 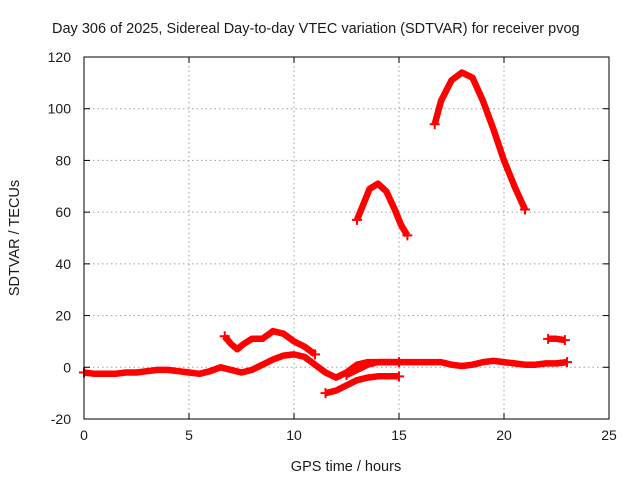 What do you see at coordinates (63, 316) in the screenshot?
I see `y-tick-label: 20` at bounding box center [63, 316].